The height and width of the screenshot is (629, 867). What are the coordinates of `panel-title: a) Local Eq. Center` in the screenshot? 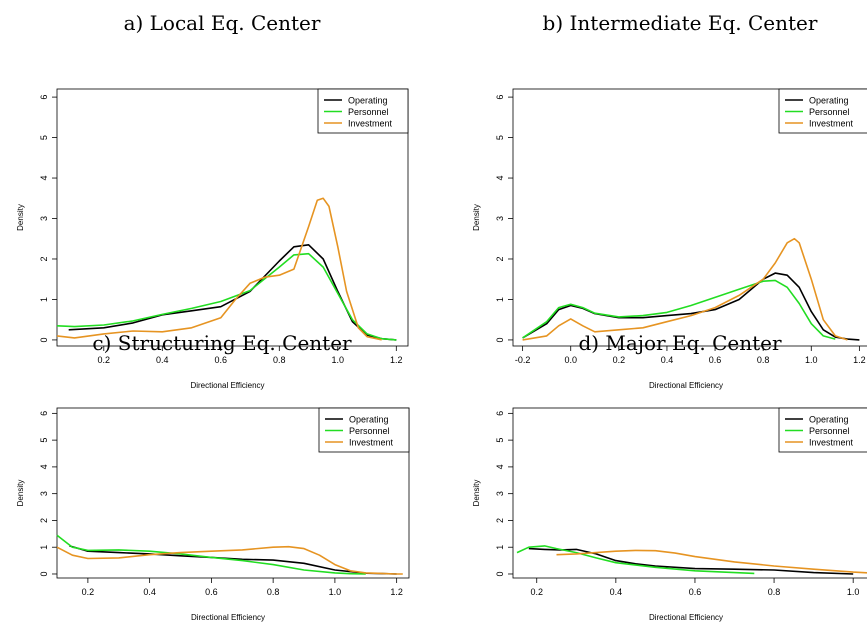 It's located at (222, 23).